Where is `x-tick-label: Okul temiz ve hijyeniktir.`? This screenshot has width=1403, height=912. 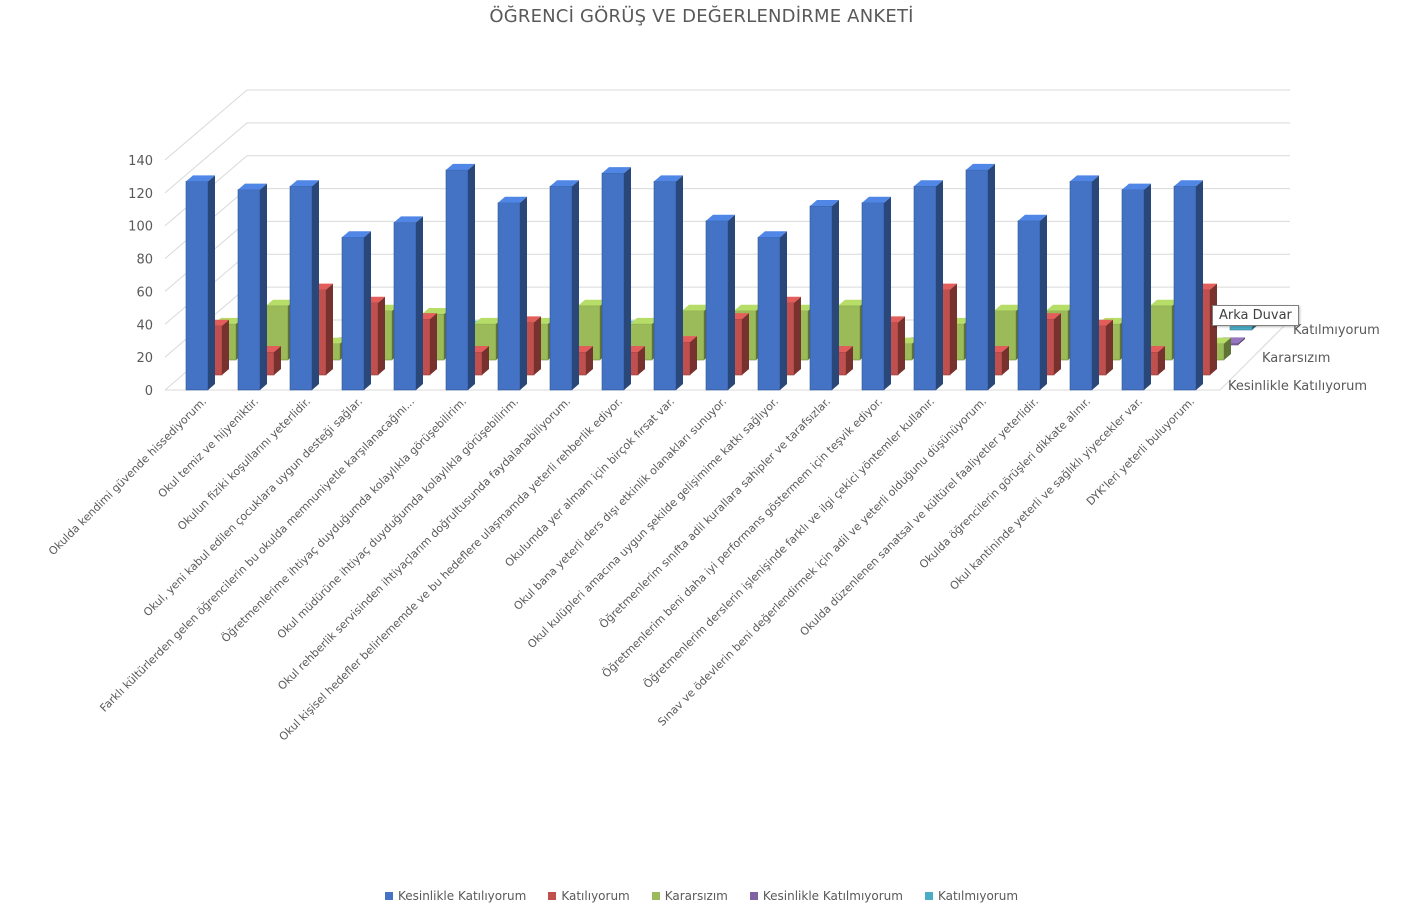 x-tick-label: Okul temiz ve hijyeniktir. is located at coordinates (209, 448).